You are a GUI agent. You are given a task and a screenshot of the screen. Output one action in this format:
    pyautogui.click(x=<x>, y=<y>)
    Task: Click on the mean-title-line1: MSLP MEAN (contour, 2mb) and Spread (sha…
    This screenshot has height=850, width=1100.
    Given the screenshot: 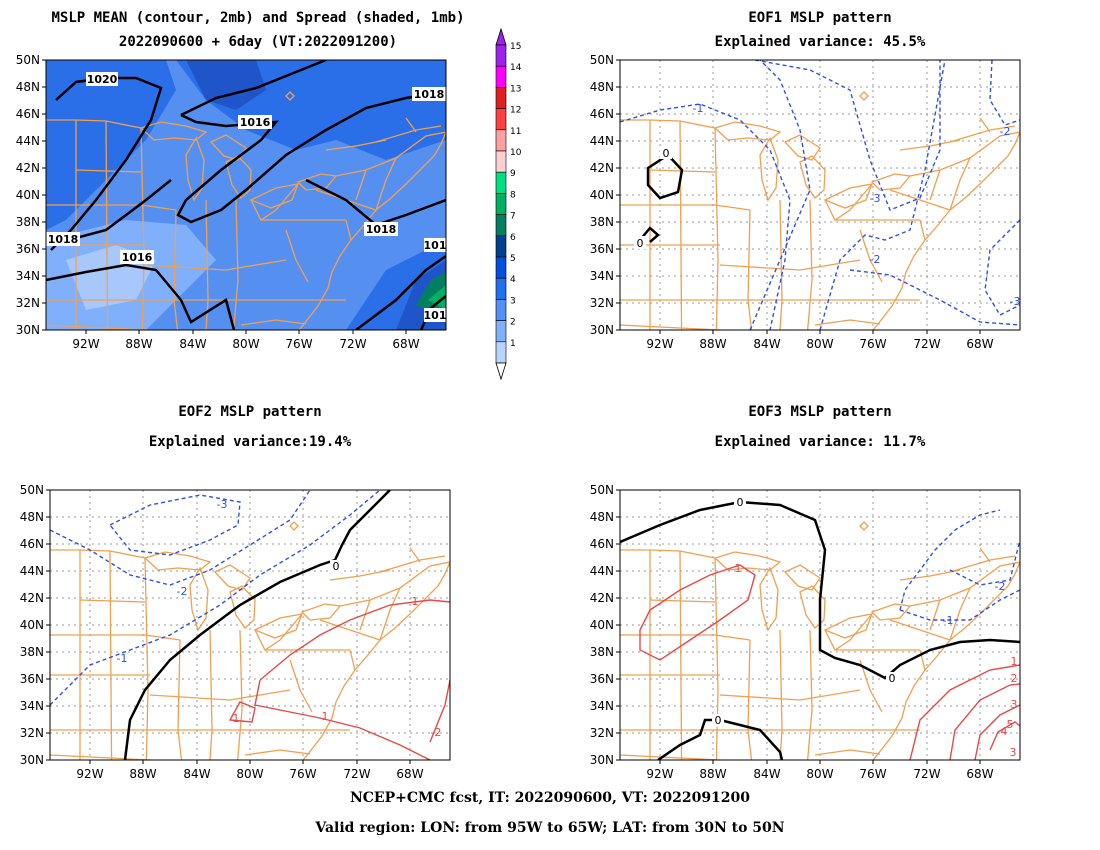 What is the action you would take?
    pyautogui.click(x=258, y=18)
    